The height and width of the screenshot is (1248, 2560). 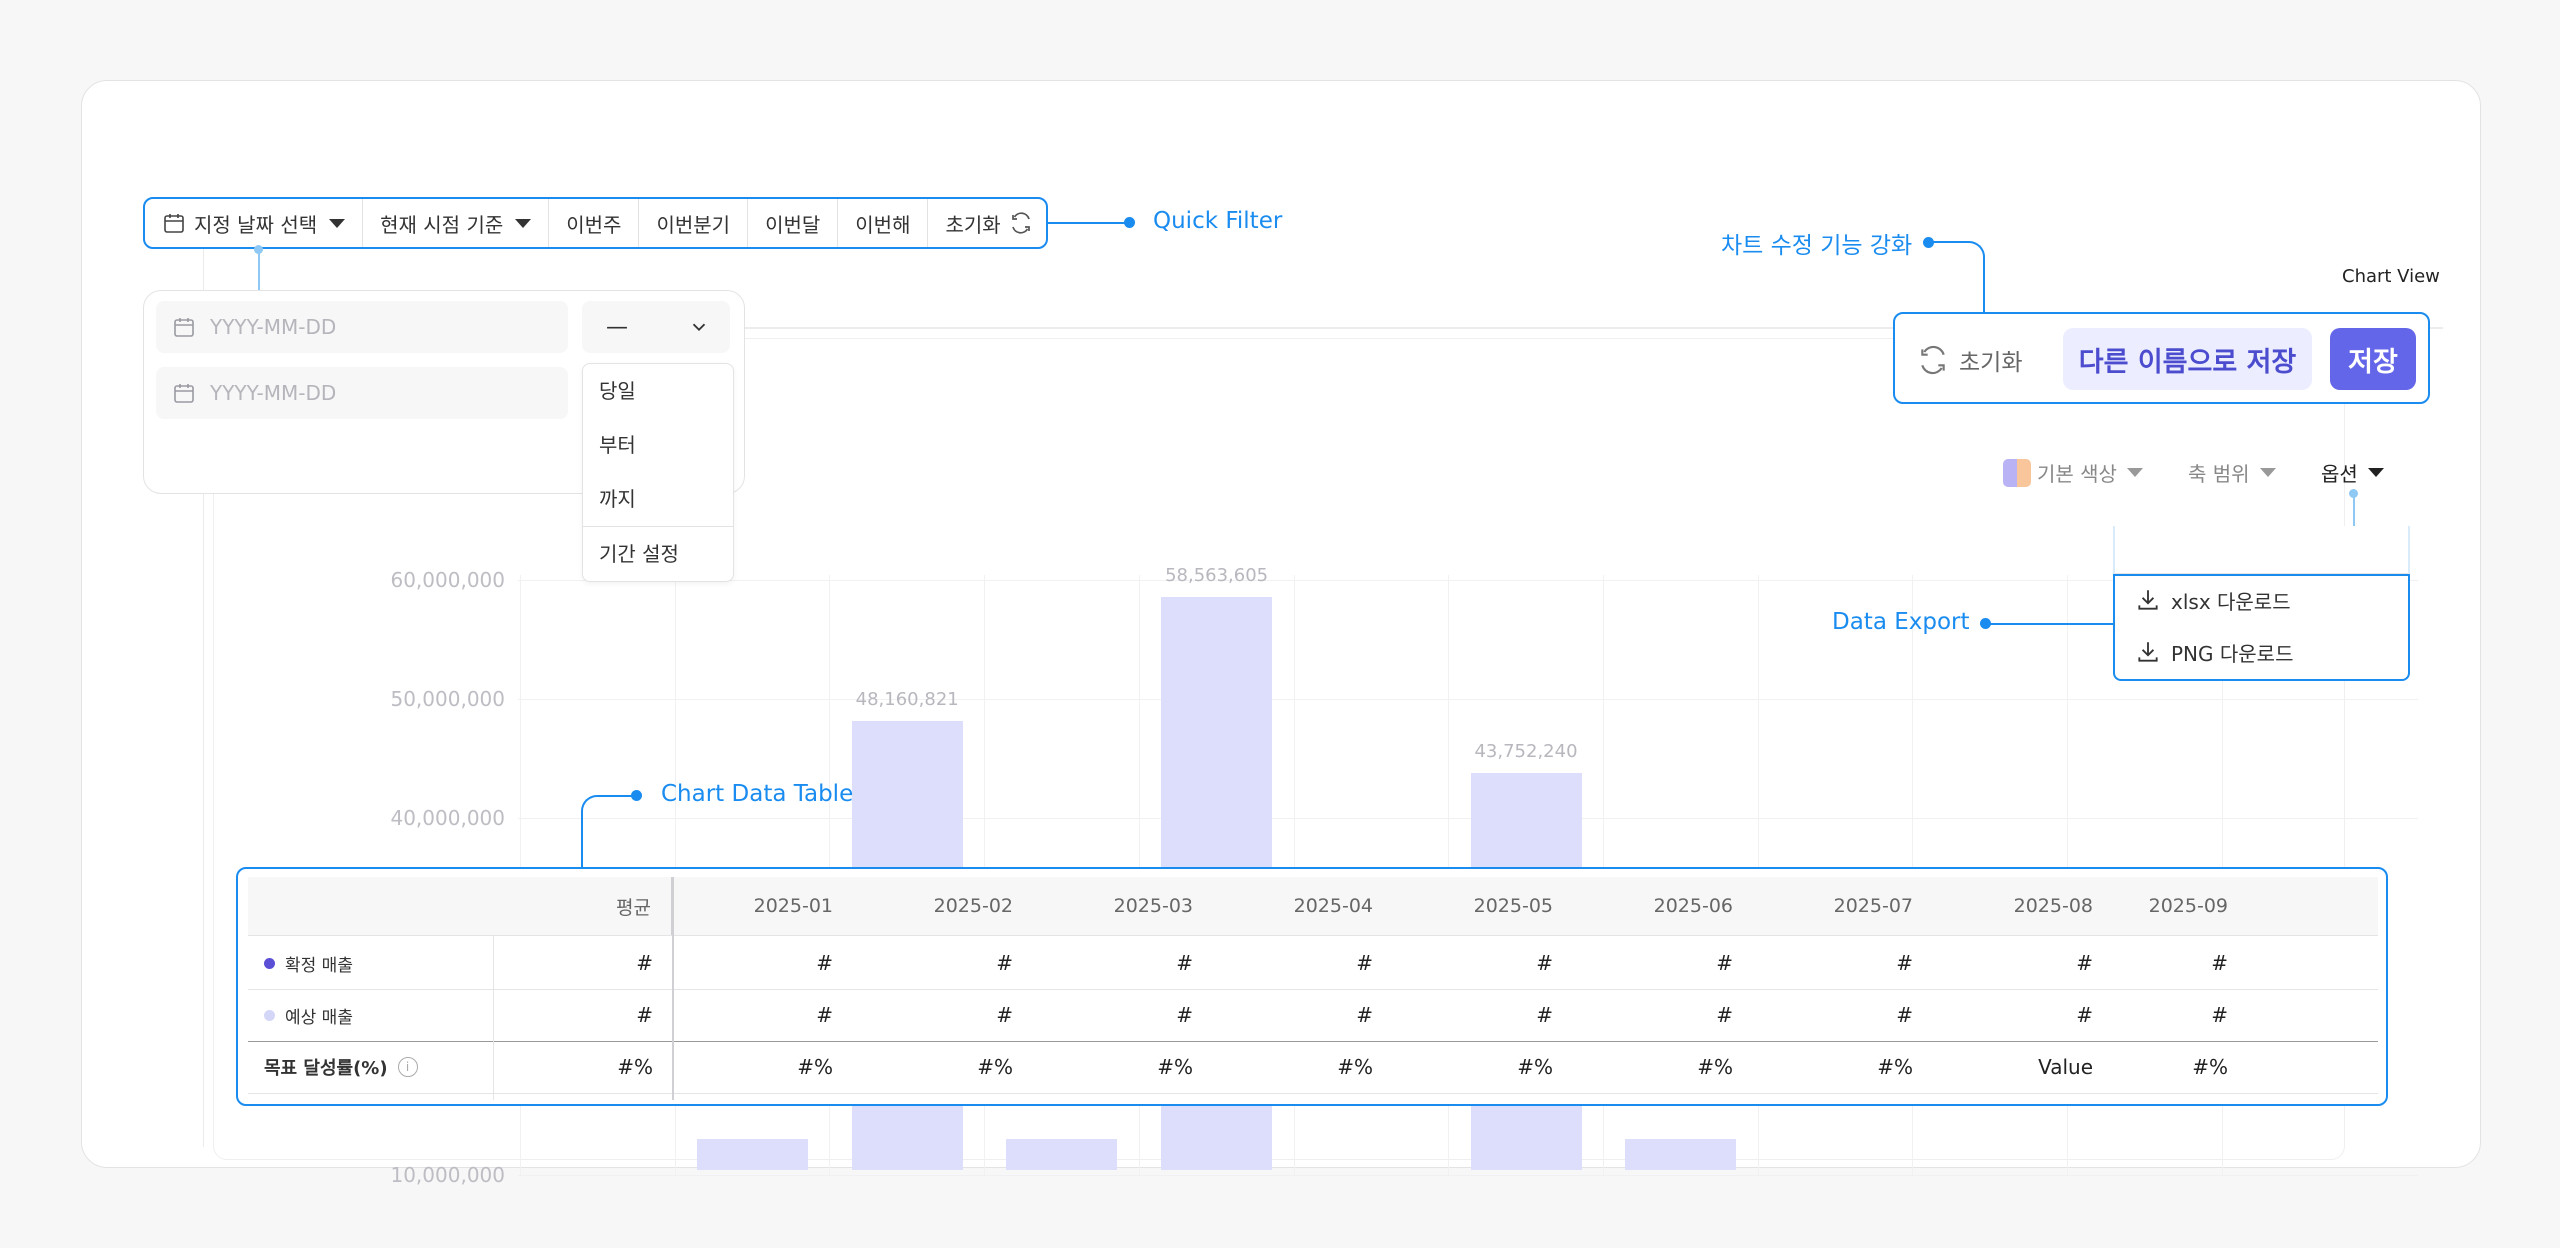 I want to click on options-dropdown: 옵션, so click(x=2352, y=472).